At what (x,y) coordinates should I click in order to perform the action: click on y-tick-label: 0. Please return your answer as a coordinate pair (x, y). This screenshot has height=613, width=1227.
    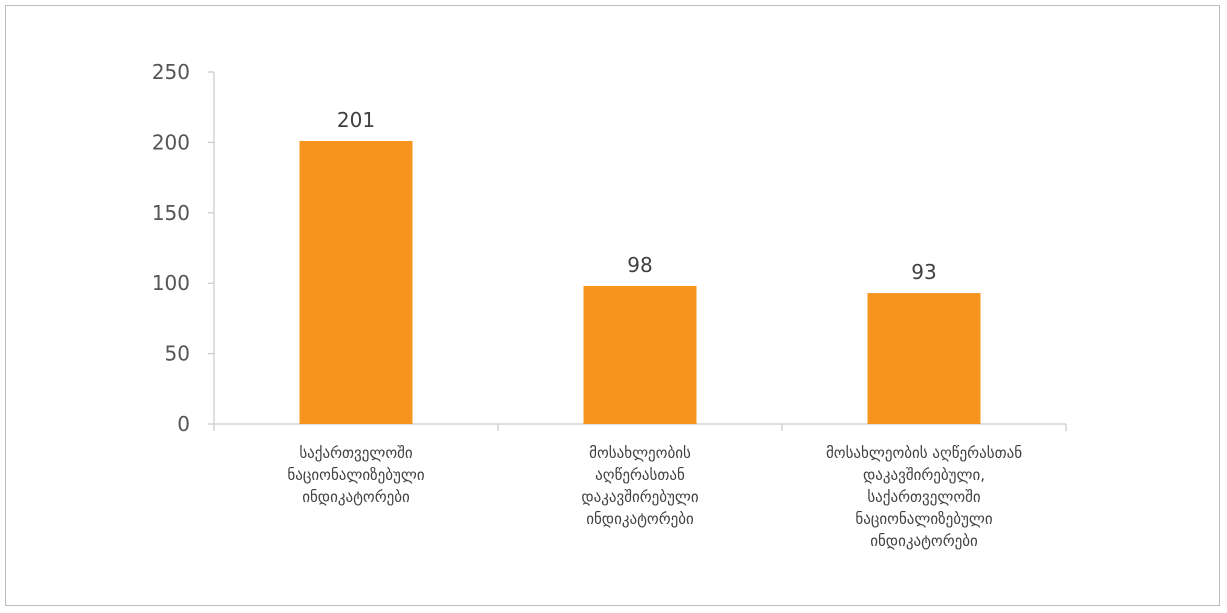
    Looking at the image, I should click on (183, 424).